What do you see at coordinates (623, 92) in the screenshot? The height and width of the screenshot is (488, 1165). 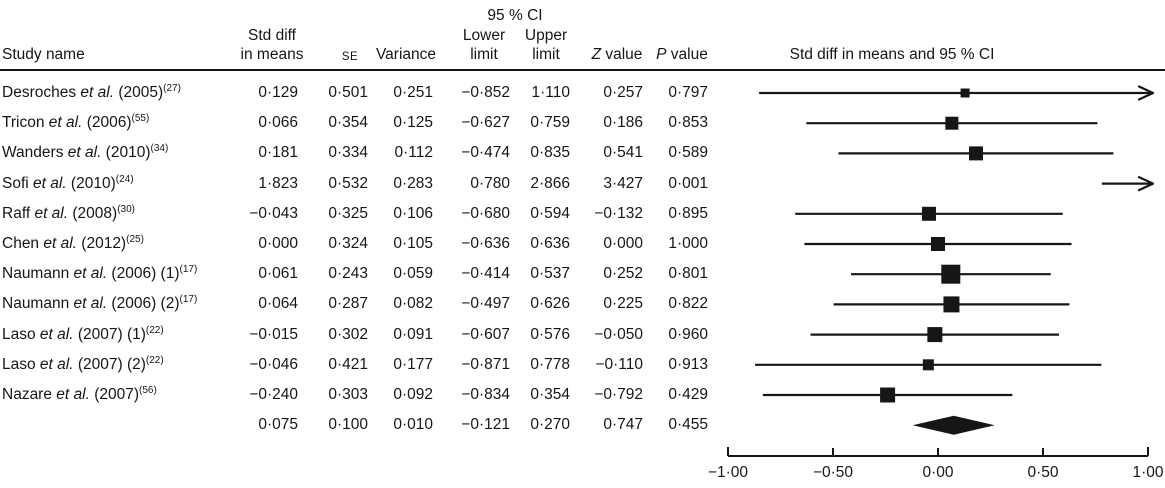 I see `z-value: 0·257` at bounding box center [623, 92].